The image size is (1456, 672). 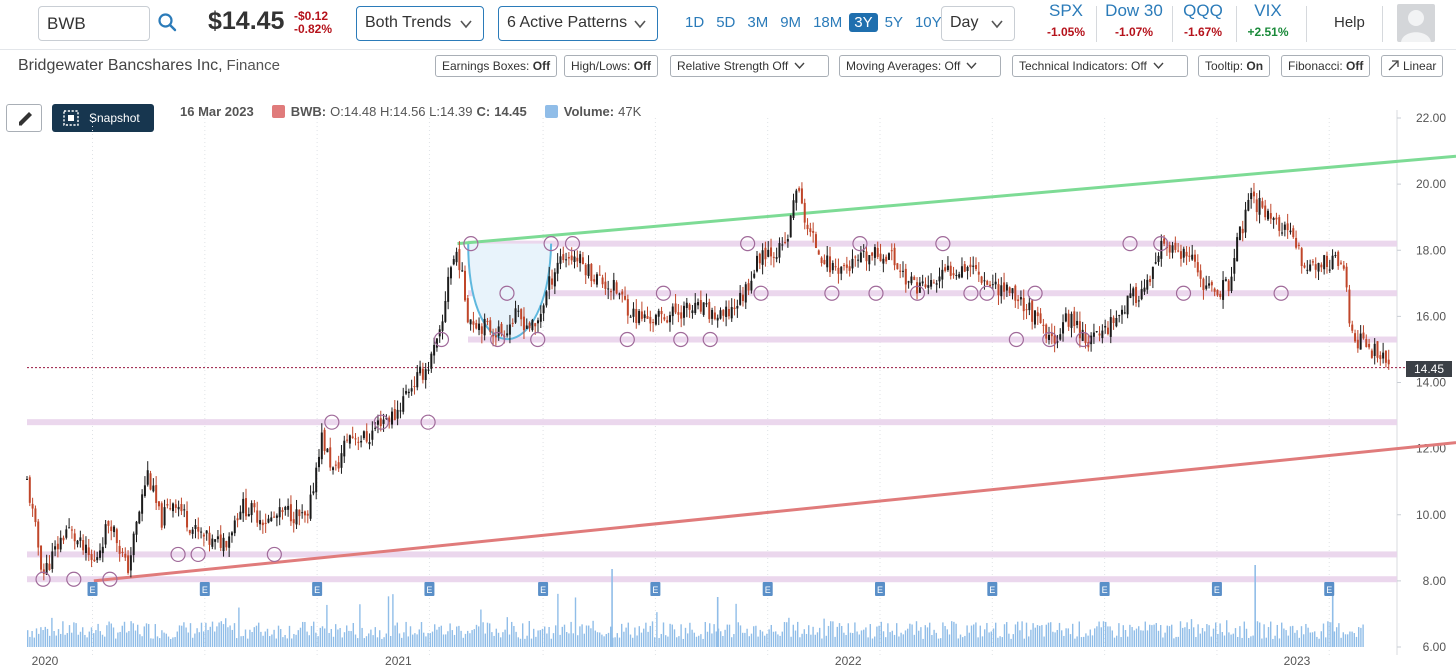 What do you see at coordinates (1066, 20) in the screenshot?
I see `index-spx: SPX -1.05%` at bounding box center [1066, 20].